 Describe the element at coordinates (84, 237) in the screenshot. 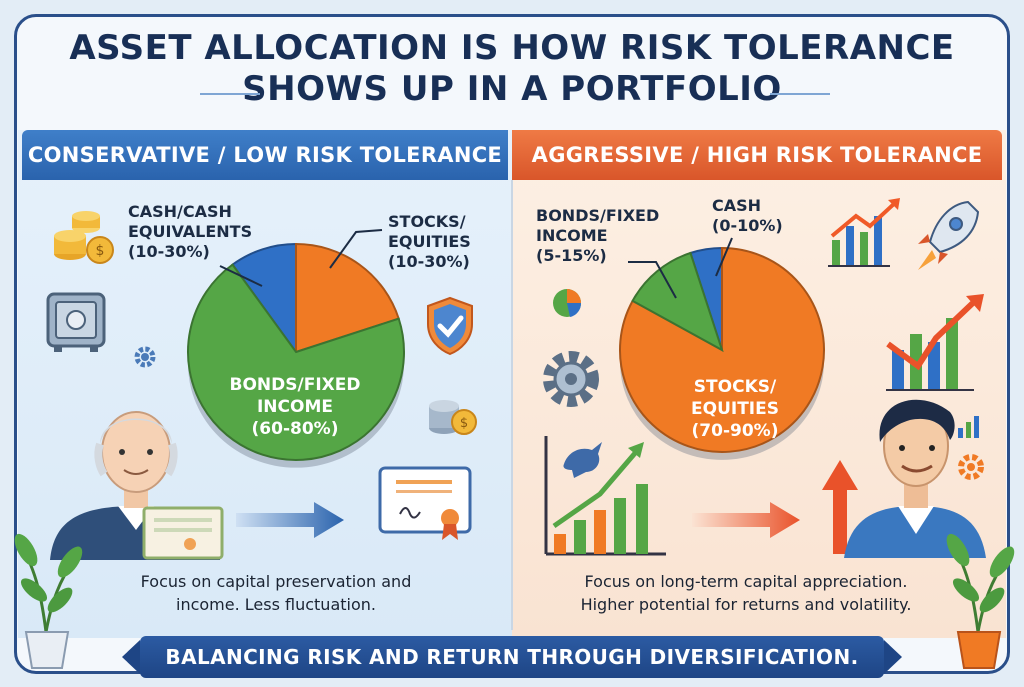

I see `coins-icon: $` at that location.